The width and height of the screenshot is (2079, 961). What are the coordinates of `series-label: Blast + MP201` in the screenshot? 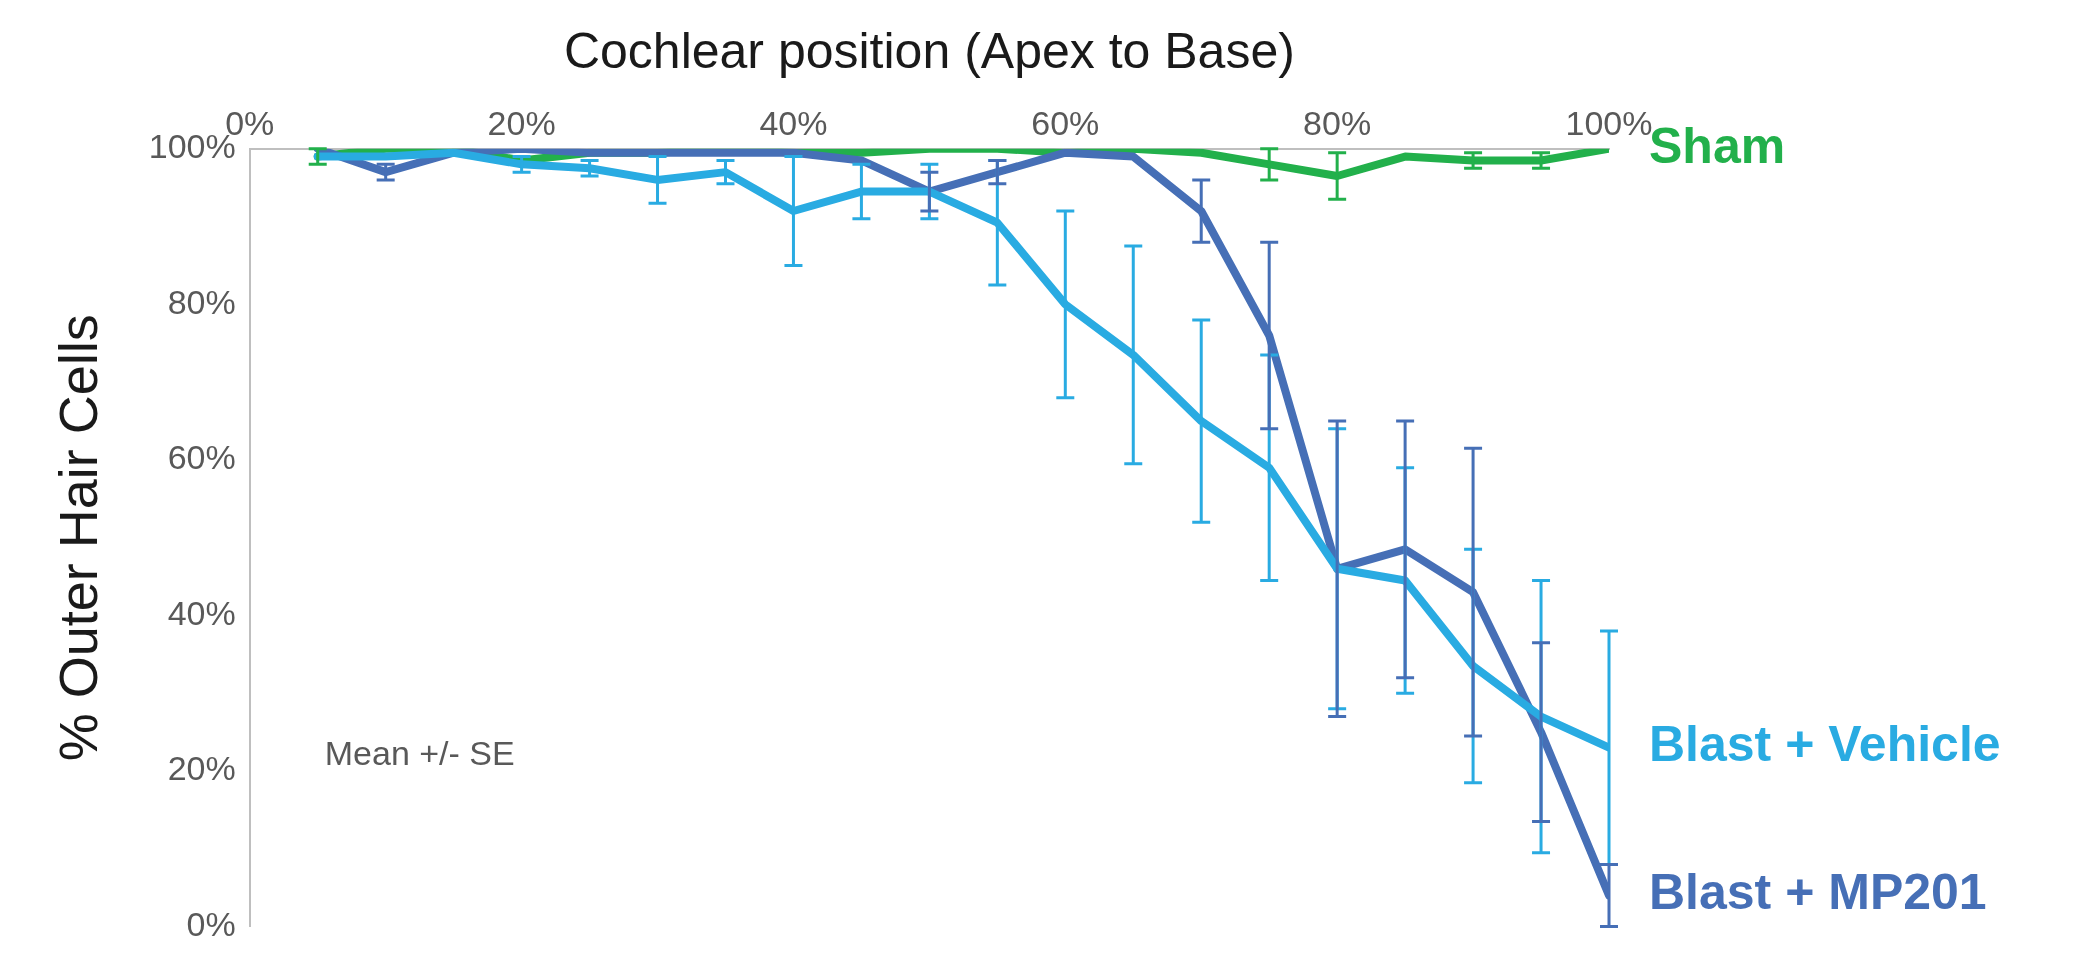 It's located at (1818, 892).